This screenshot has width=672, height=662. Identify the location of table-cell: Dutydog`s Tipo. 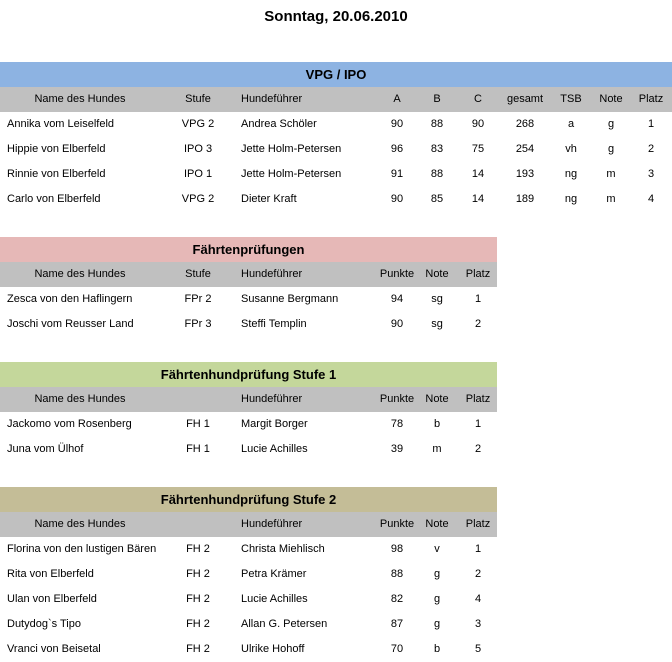
(44, 624).